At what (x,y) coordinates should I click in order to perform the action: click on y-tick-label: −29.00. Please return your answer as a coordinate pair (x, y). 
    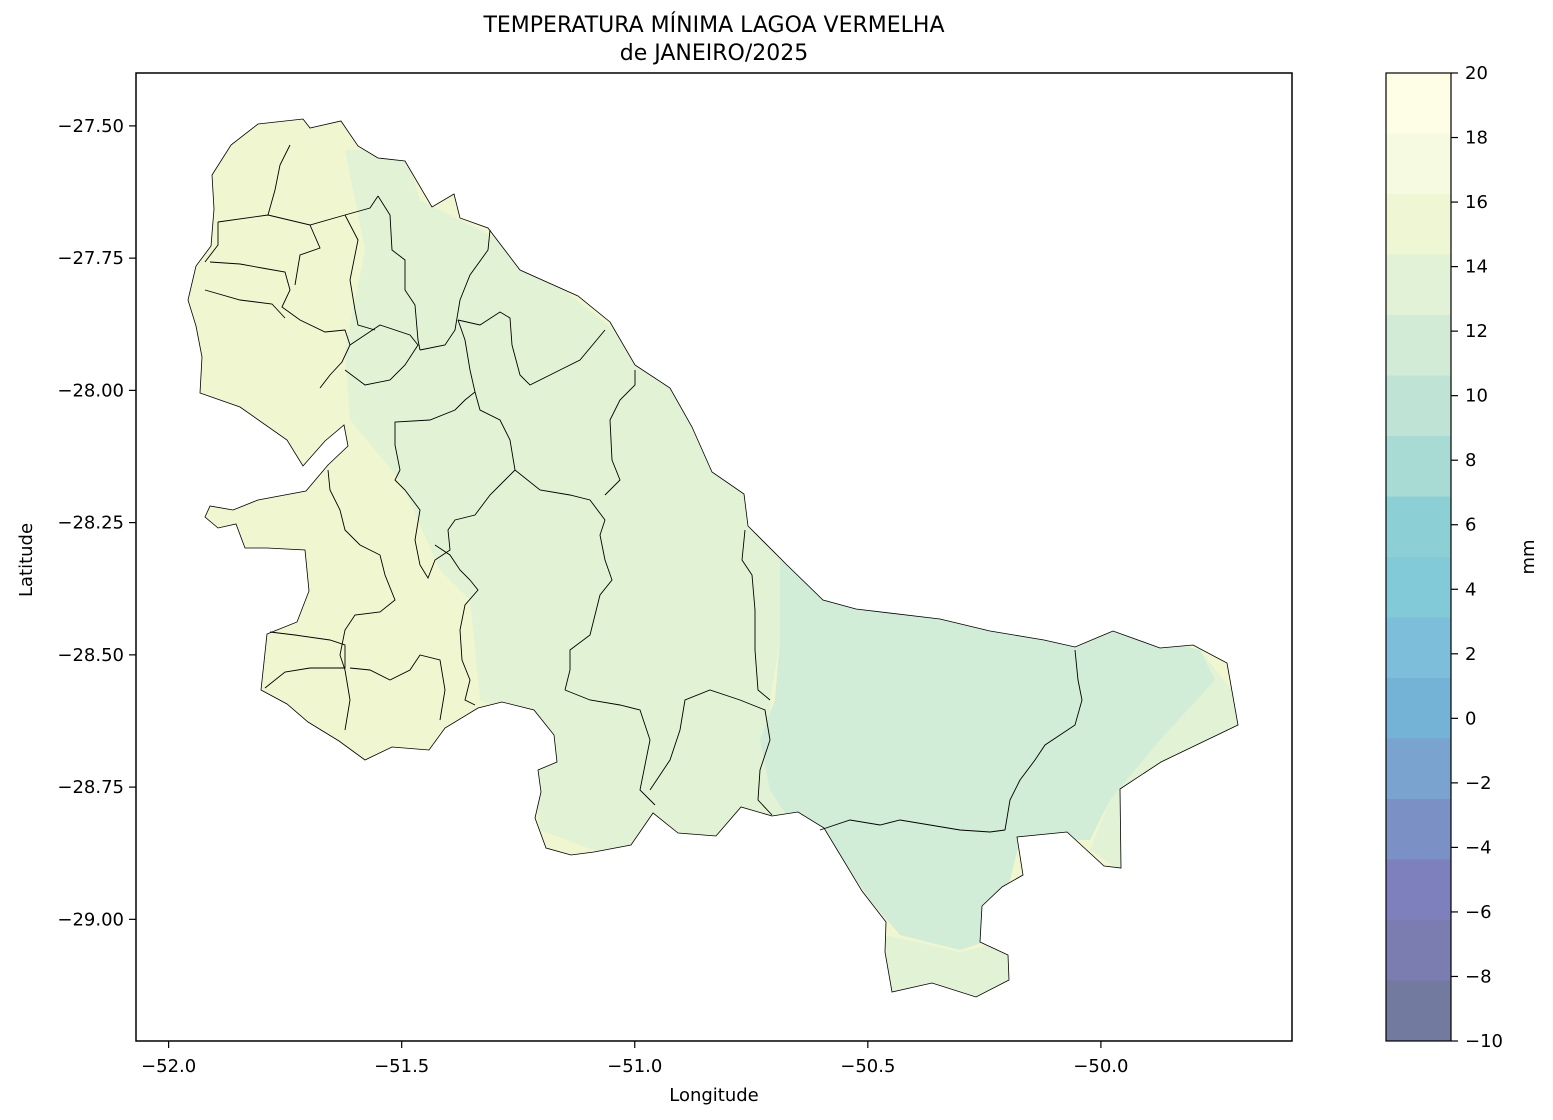
    Looking at the image, I should click on (90, 919).